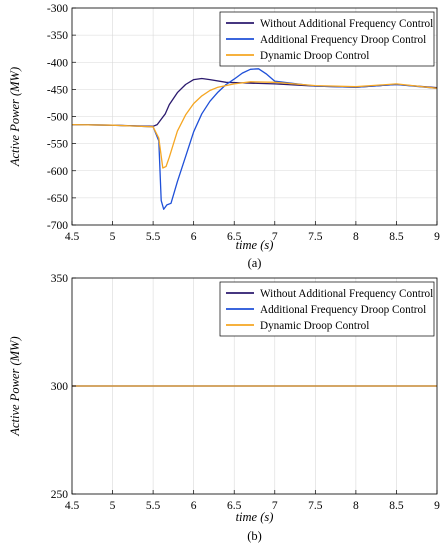 The image size is (444, 550). What do you see at coordinates (57, 199) in the screenshot?
I see `y-tick-label: -650` at bounding box center [57, 199].